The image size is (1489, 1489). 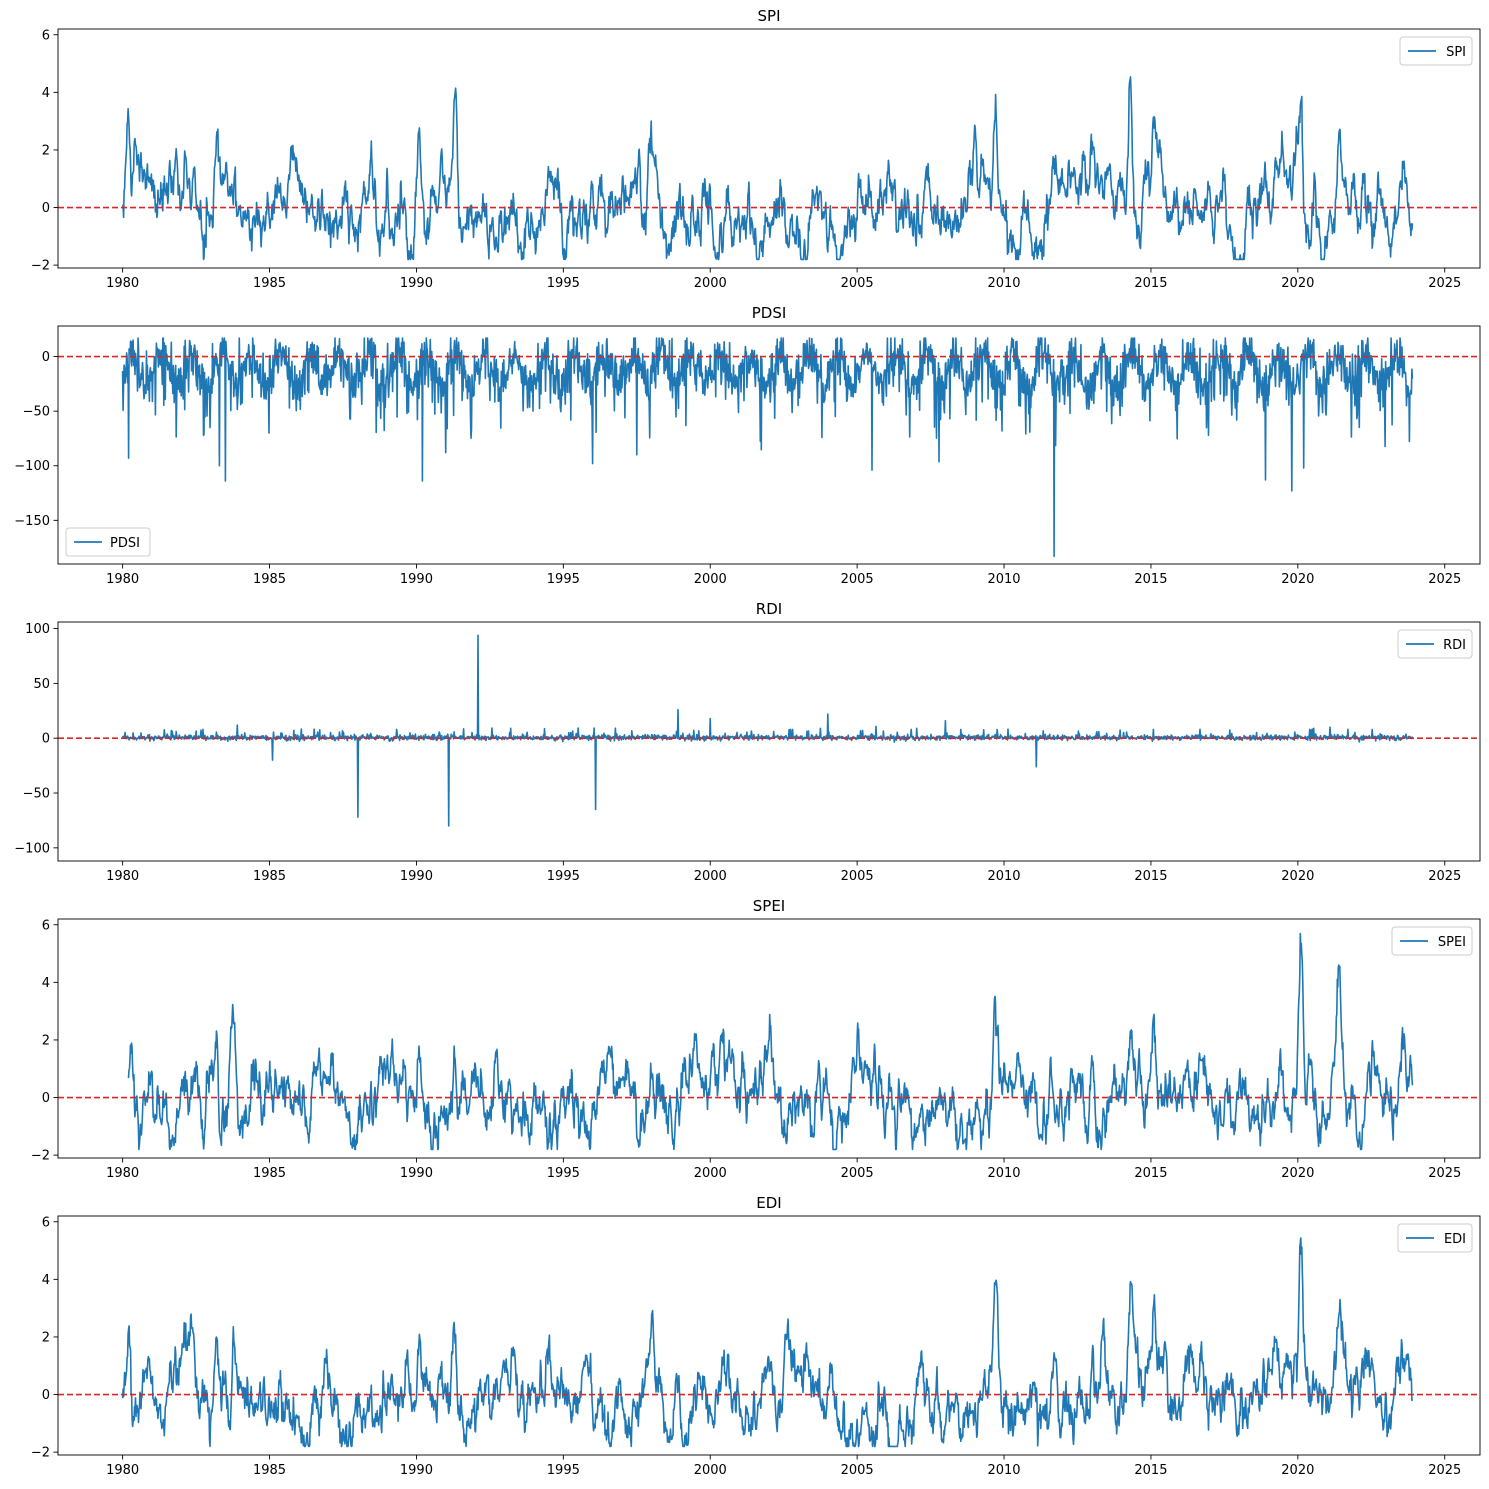 What do you see at coordinates (767, 730) in the screenshot?
I see `series-line-rdi` at bounding box center [767, 730].